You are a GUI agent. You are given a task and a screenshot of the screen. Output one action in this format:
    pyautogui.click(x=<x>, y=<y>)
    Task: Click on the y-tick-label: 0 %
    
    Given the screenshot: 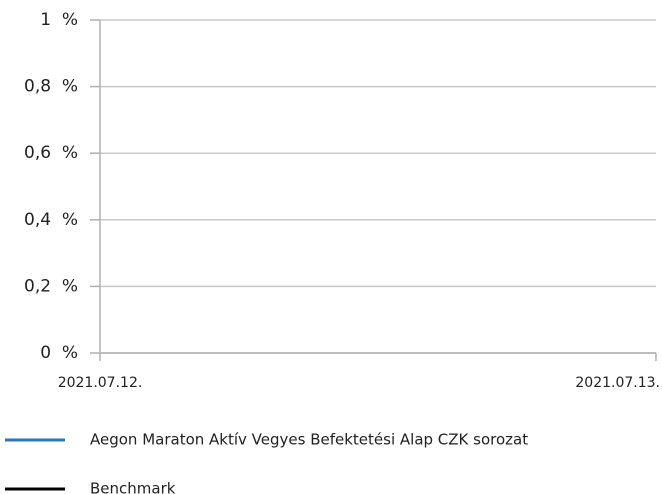 What is the action you would take?
    pyautogui.click(x=59, y=353)
    